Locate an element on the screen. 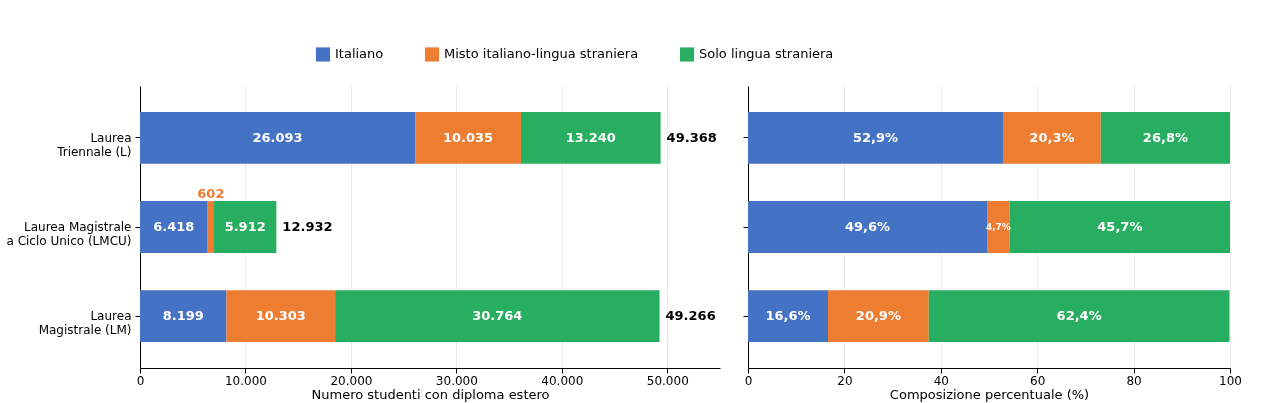 This screenshot has width=1280, height=403. data-label: 26,8% is located at coordinates (1165, 137).